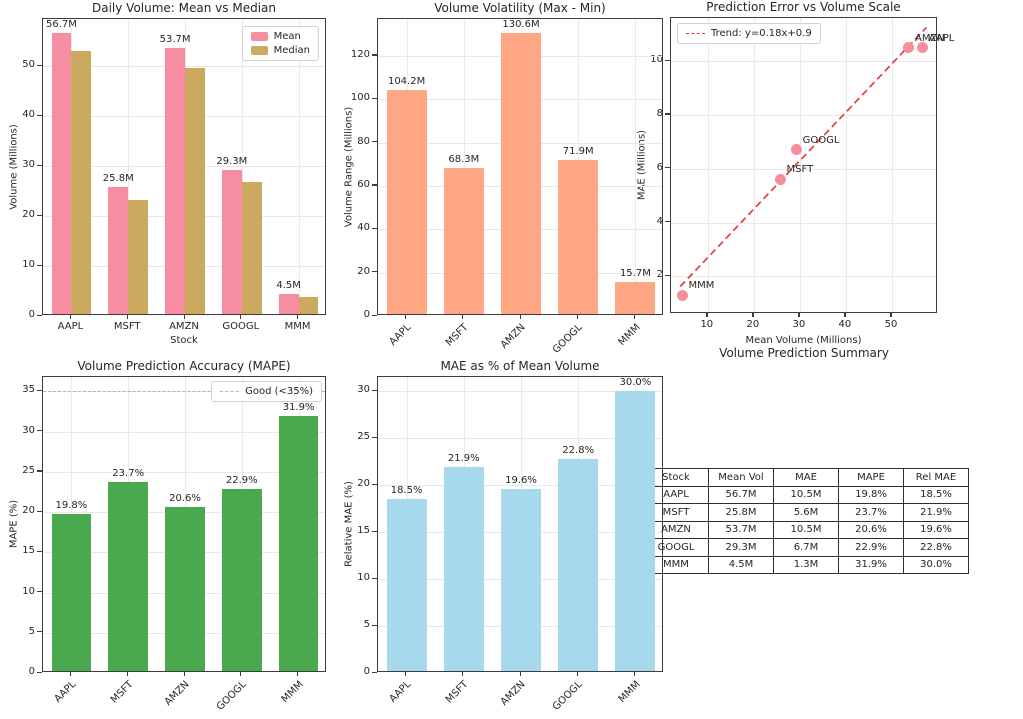  What do you see at coordinates (803, 340) in the screenshot?
I see `x-axis-label: Mean Volume (Millions)` at bounding box center [803, 340].